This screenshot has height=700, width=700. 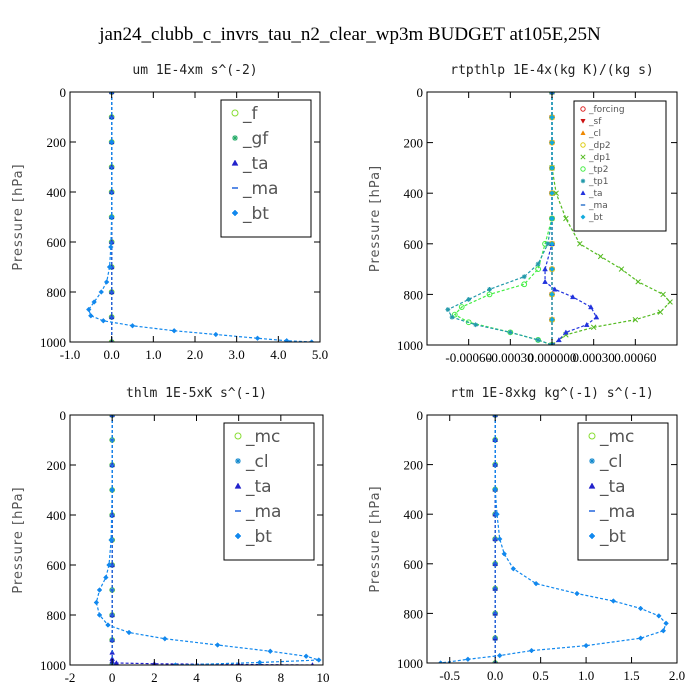 What do you see at coordinates (617, 512) in the screenshot?
I see `legend-label: _ma` at bounding box center [617, 512].